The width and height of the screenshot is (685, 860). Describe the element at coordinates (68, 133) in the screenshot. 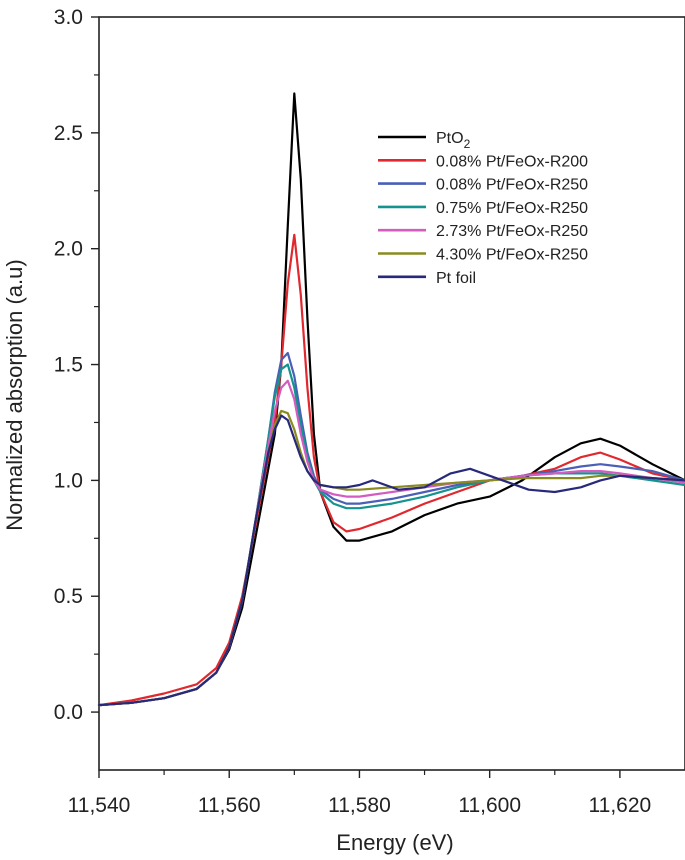

I see `y-tick-label: 2.5` at that location.